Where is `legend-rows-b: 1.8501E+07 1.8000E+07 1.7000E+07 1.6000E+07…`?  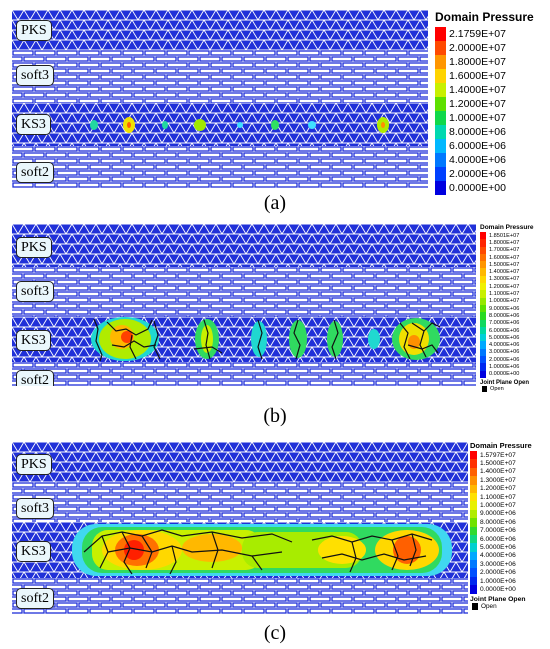
legend-rows-b: 1.8501E+07 1.8000E+07 1.7000E+07 1.6000E+07… is located at coordinates (514, 305).